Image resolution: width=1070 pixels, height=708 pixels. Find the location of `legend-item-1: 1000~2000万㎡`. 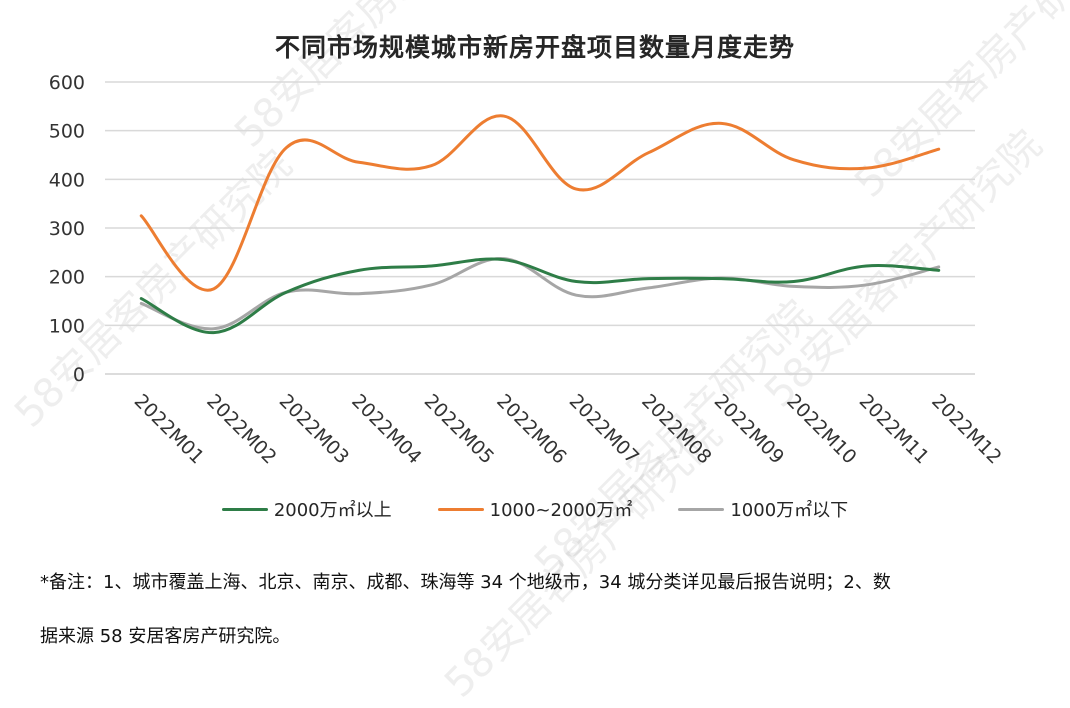

legend-item-1: 1000~2000万㎡ is located at coordinates (535, 509).